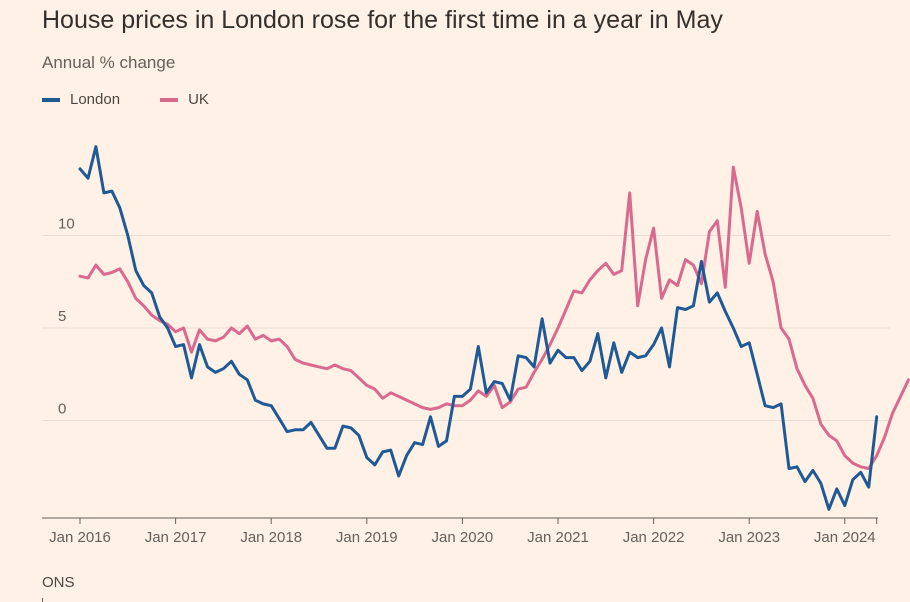 This screenshot has width=910, height=602. I want to click on x-tick-label-6: Jan 2022, so click(654, 537).